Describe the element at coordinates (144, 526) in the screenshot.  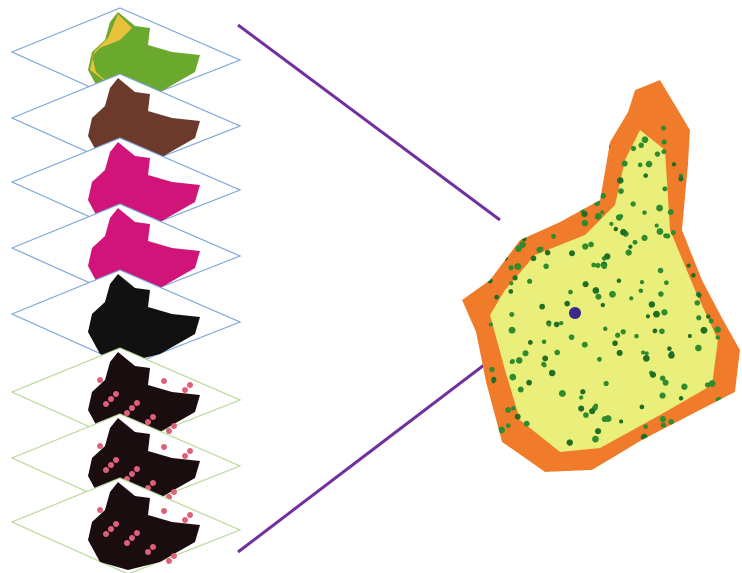
I see `layer-region` at that location.